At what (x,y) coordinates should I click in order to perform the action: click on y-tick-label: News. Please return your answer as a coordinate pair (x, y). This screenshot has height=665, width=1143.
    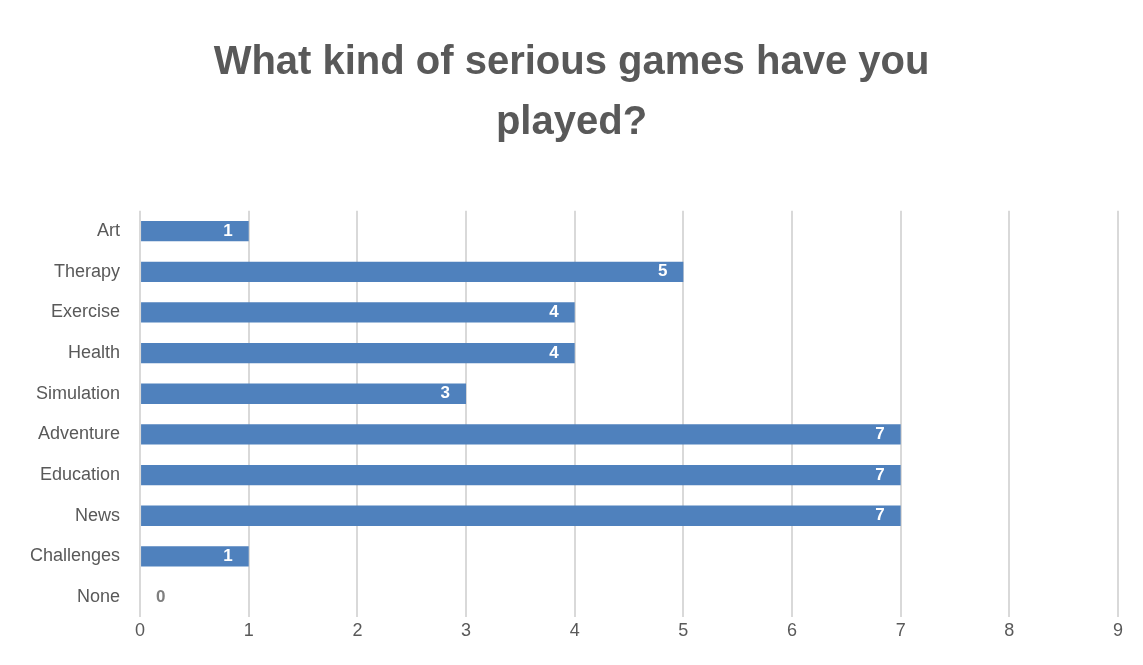
    Looking at the image, I should click on (98, 514).